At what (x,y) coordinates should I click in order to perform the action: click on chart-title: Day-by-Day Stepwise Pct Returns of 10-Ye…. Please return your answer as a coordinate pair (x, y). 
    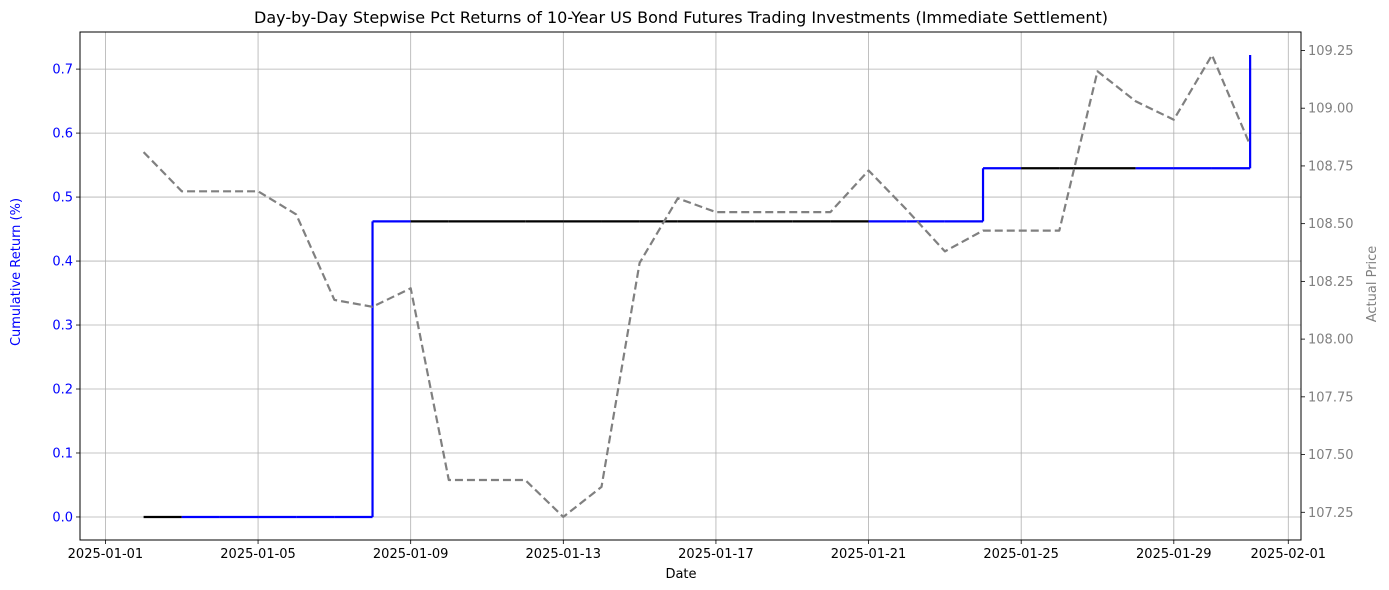
    Looking at the image, I should click on (681, 17).